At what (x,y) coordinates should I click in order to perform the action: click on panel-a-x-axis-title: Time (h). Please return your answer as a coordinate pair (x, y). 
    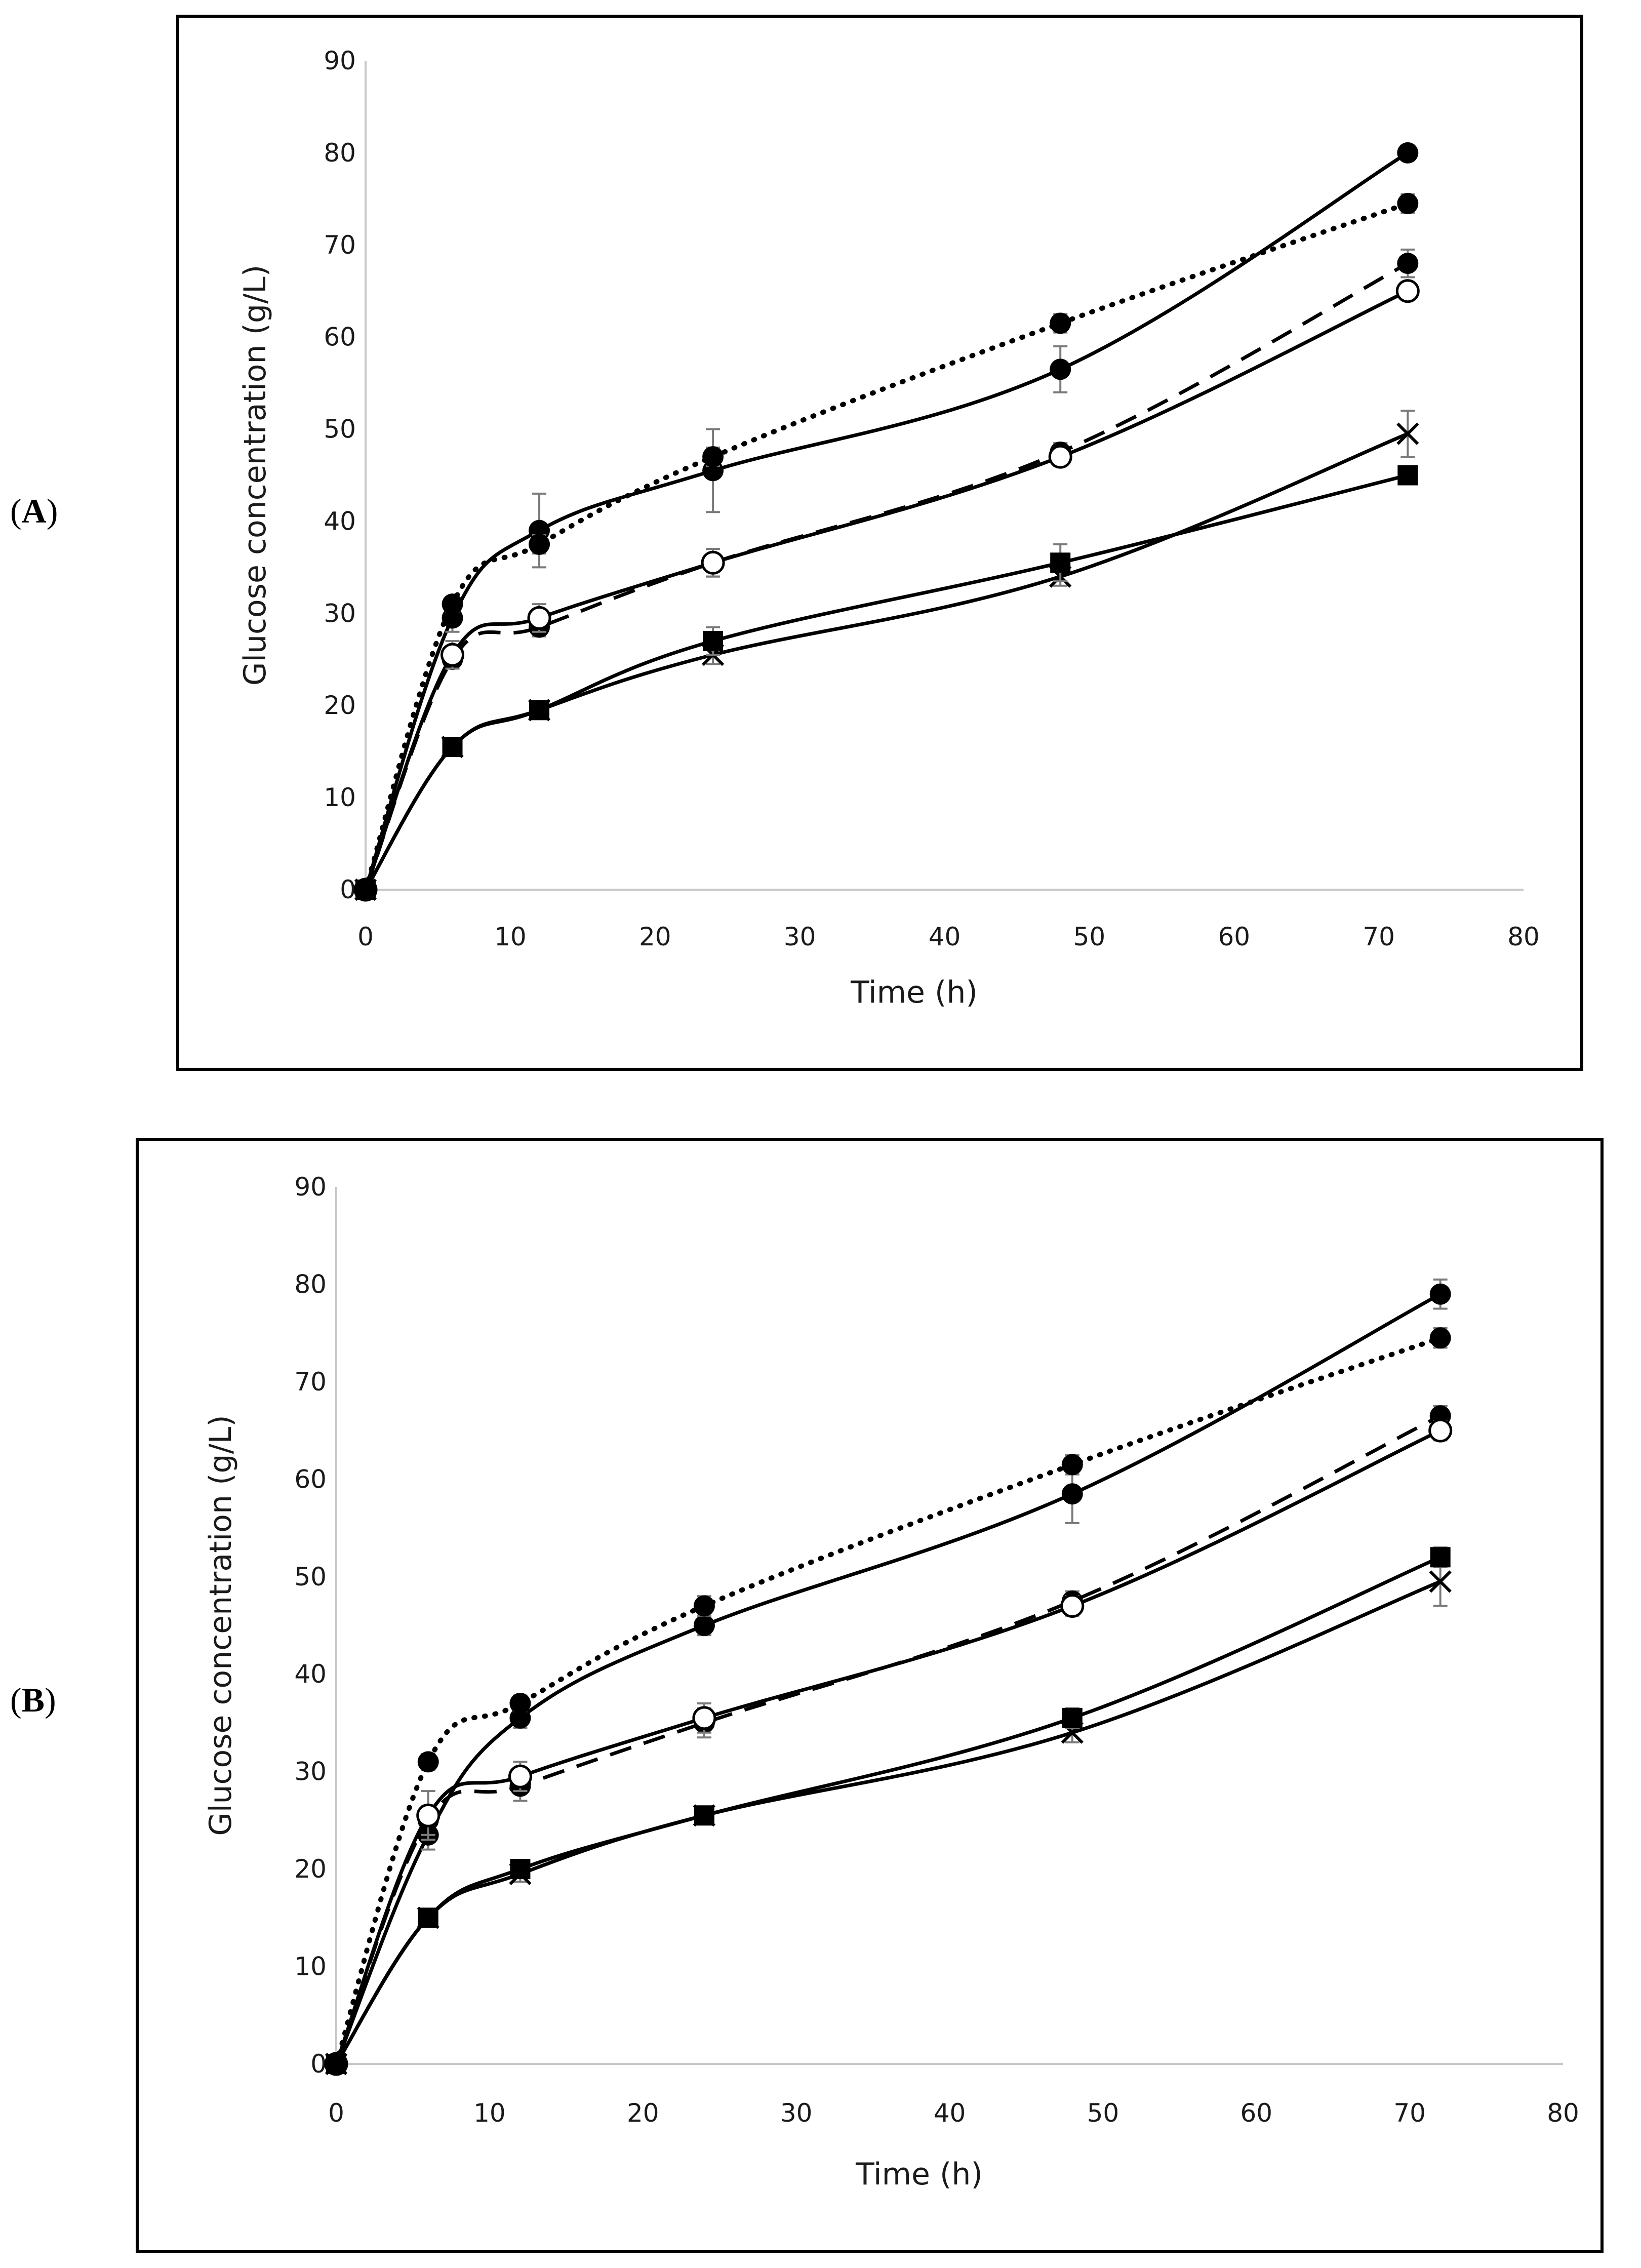
    Looking at the image, I should click on (914, 993).